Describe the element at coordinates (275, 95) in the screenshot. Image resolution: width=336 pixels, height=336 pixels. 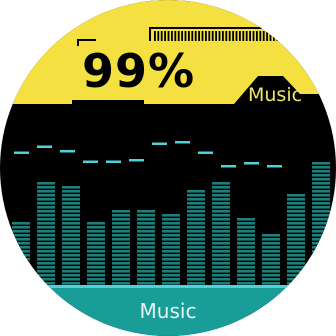
I see `music-label-top: Music` at that location.